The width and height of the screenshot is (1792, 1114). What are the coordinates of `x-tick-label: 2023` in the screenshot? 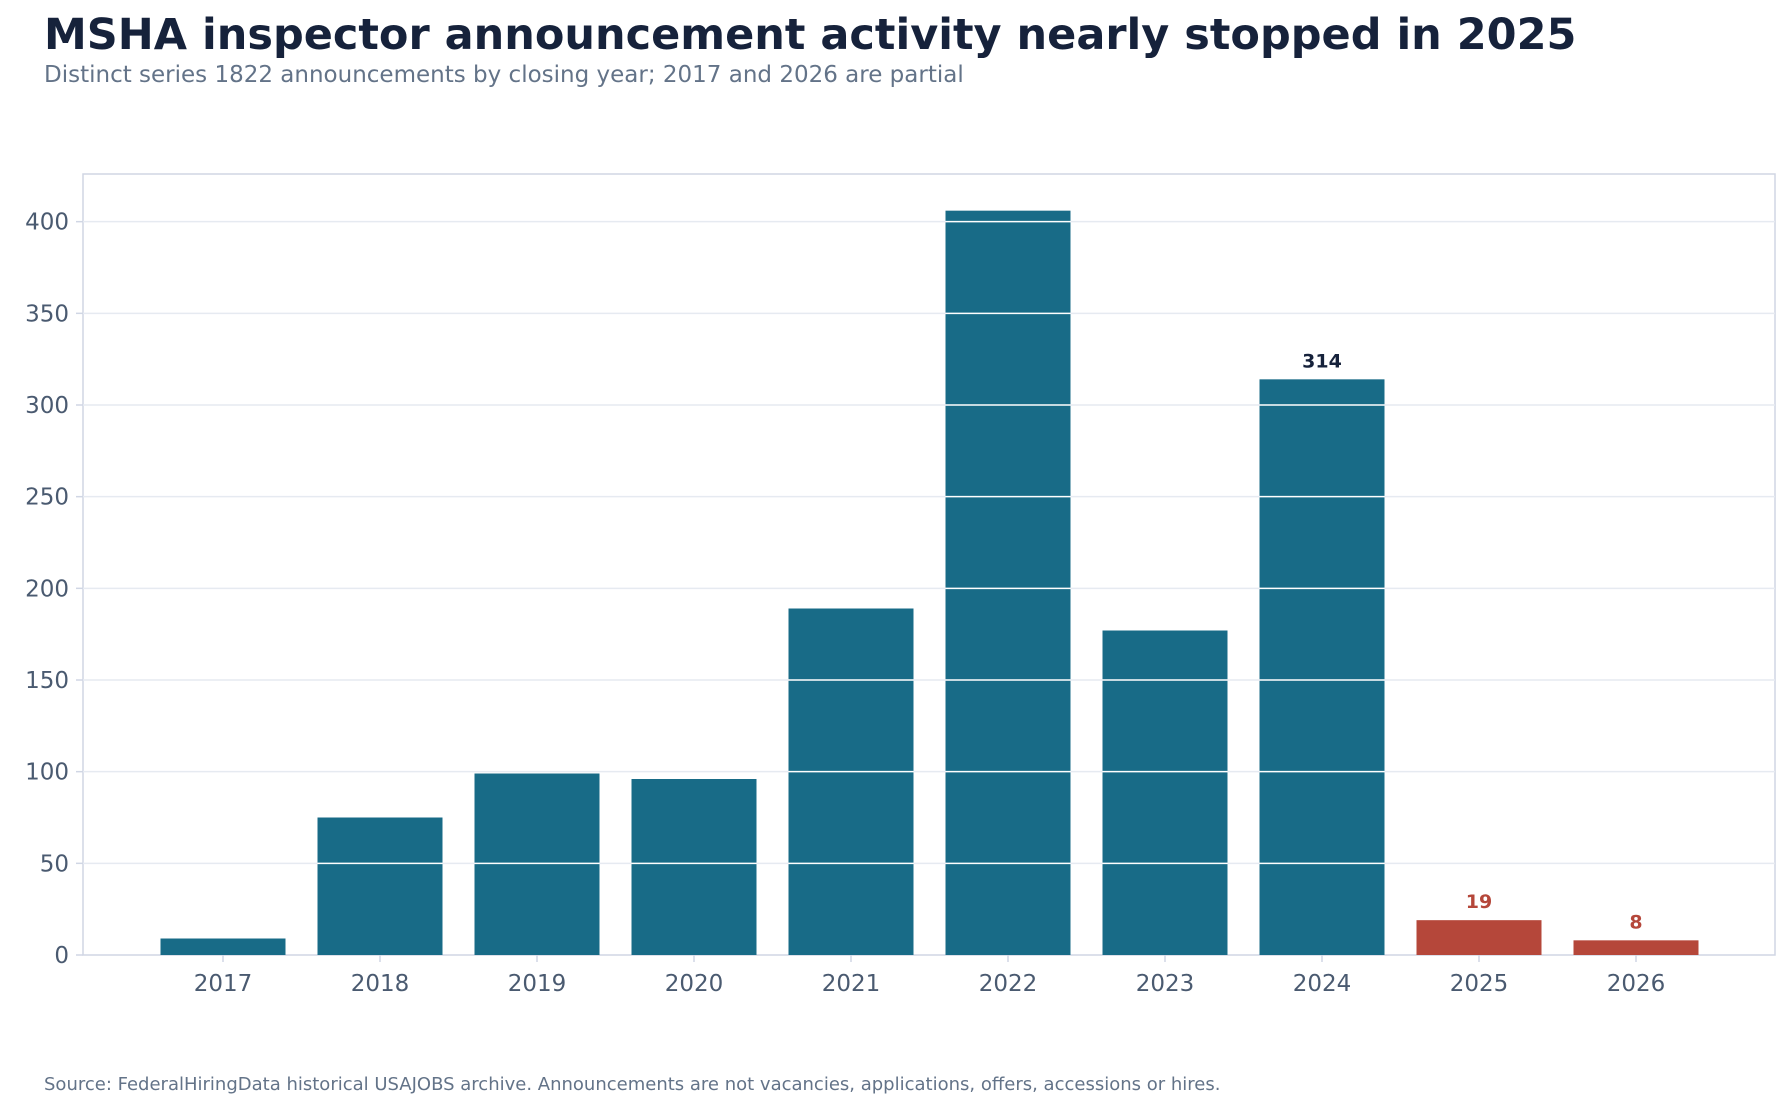 It's located at (1165, 984).